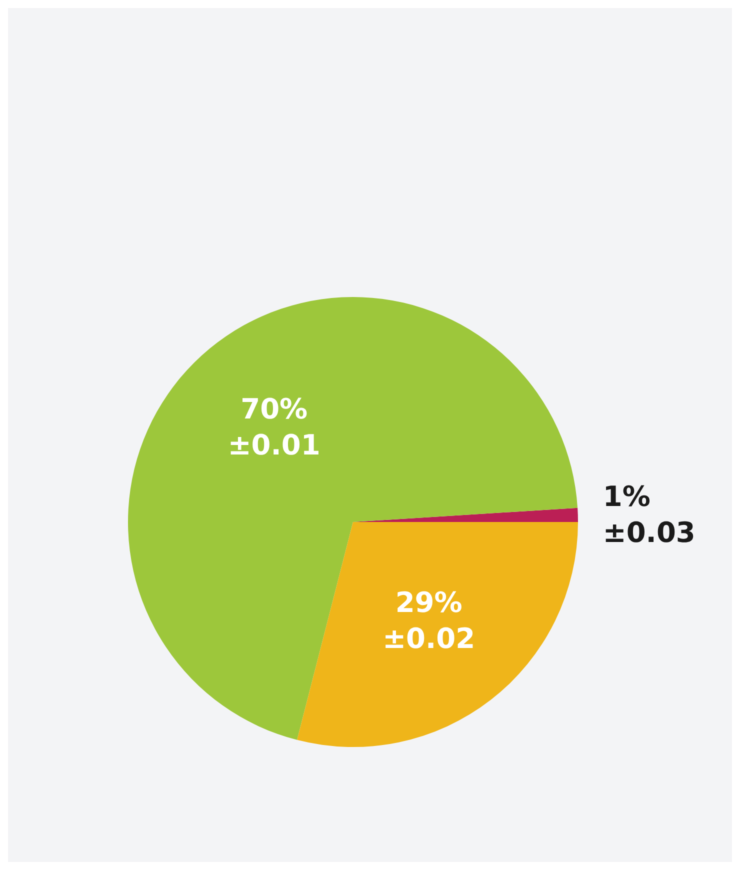 The width and height of the screenshot is (740, 870). What do you see at coordinates (274, 427) in the screenshot?
I see `data-label: 70% ±0.01` at bounding box center [274, 427].